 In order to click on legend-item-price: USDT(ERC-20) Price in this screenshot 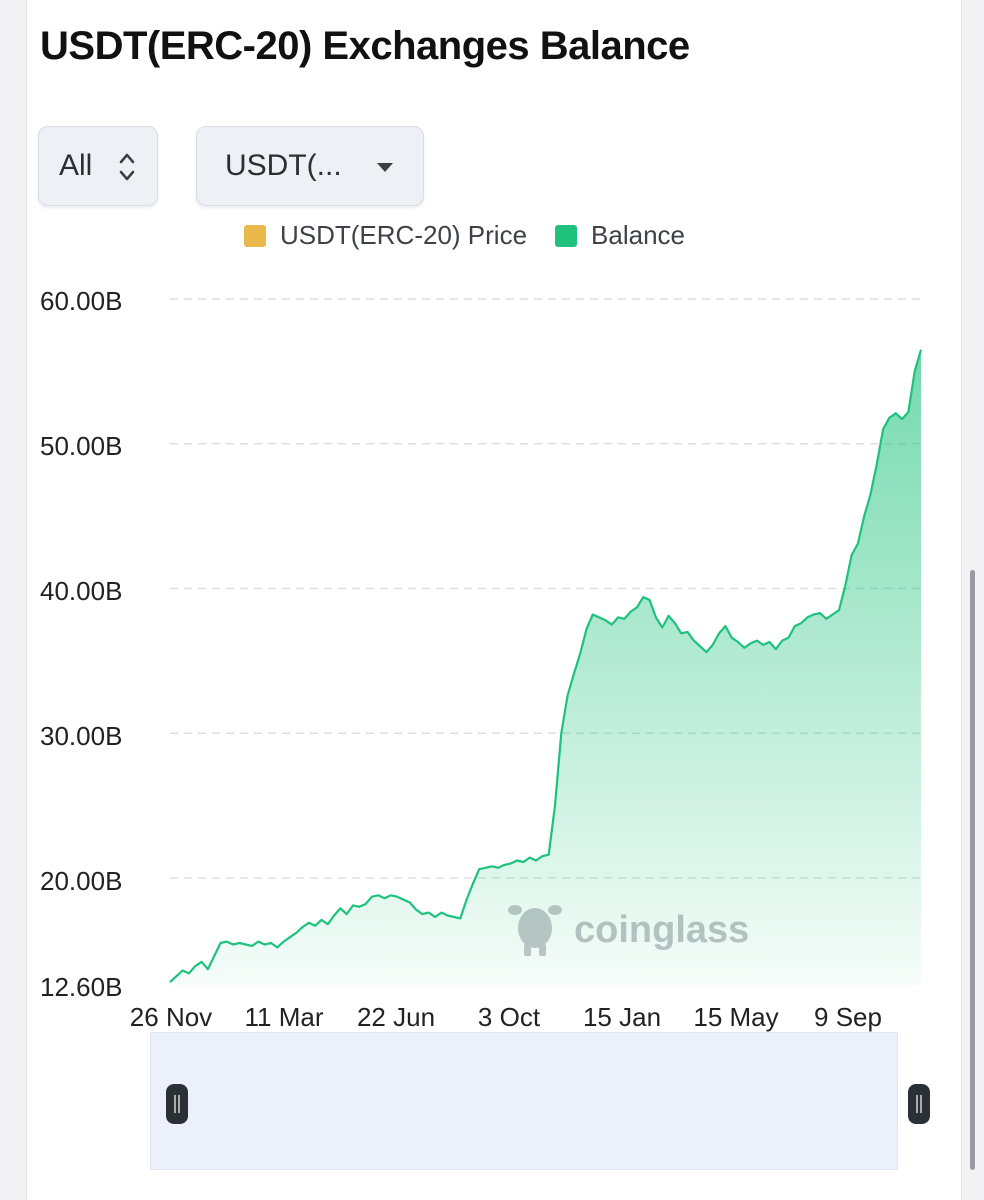, I will do `click(385, 235)`.